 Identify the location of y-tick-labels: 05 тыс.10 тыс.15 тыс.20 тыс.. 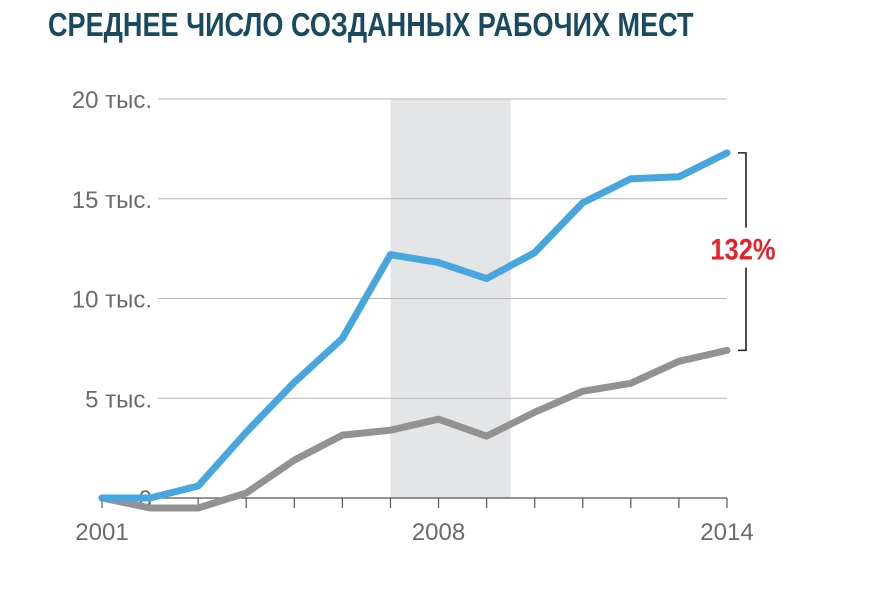
(112, 300).